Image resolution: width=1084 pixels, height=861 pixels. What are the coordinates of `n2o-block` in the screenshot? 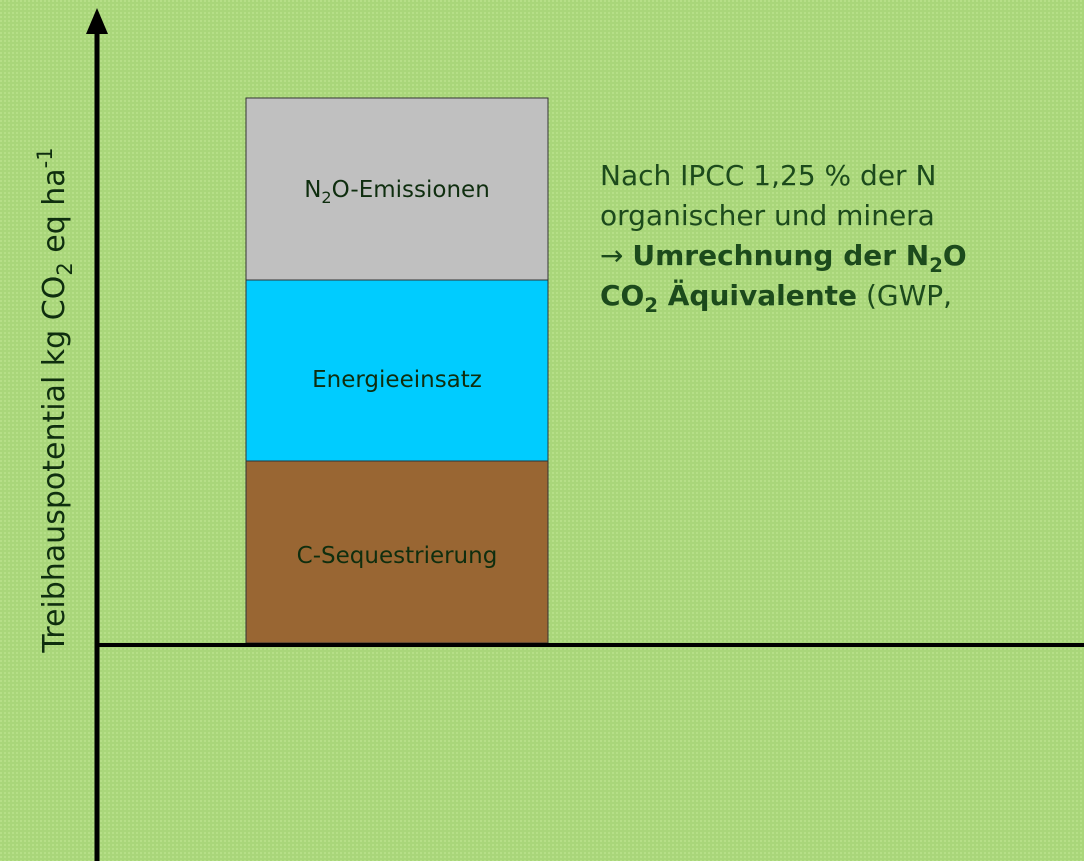 It's located at (397, 189).